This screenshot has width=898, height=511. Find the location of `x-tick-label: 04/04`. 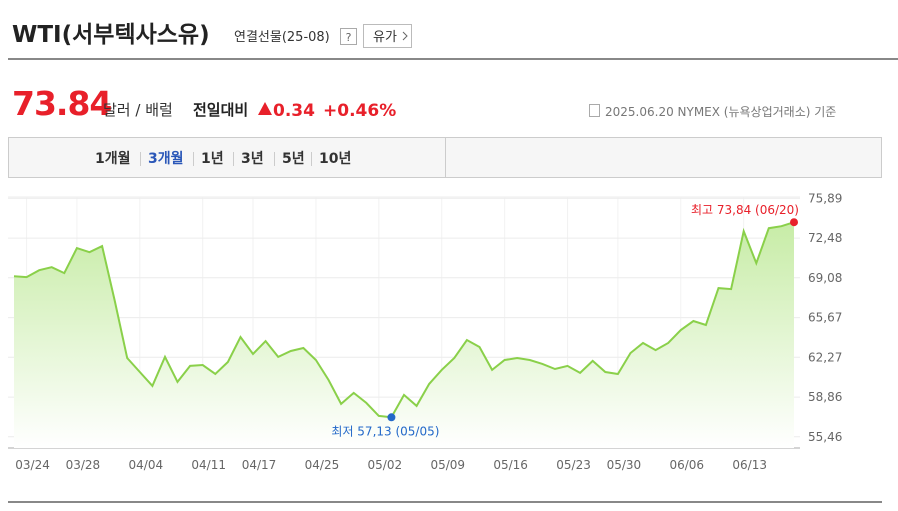

x-tick-label: 04/04 is located at coordinates (146, 465).